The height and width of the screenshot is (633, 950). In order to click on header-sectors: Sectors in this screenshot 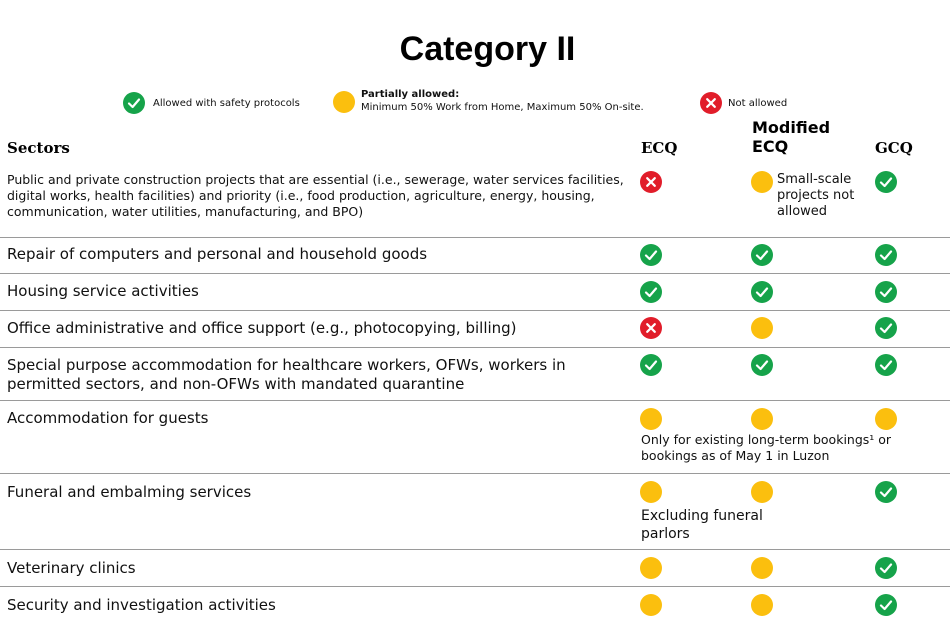, I will do `click(38, 148)`.